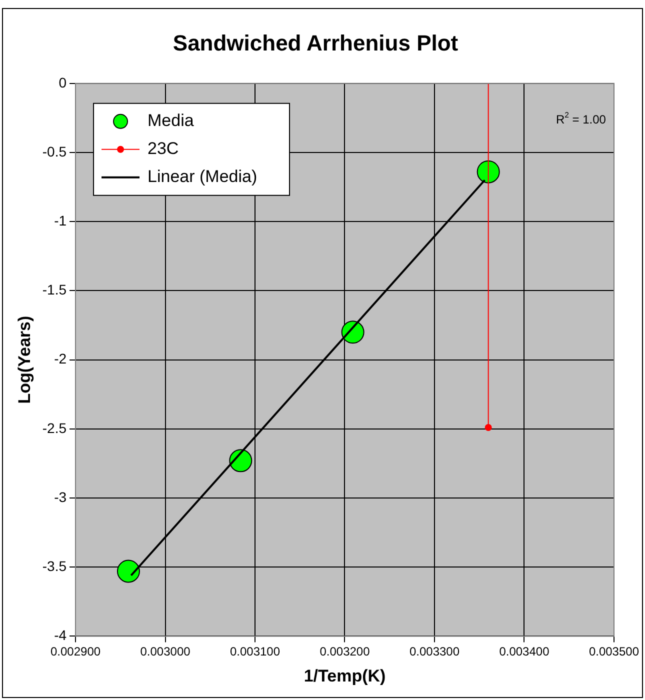  I want to click on y-axis-title: Log(Years), so click(24, 360).